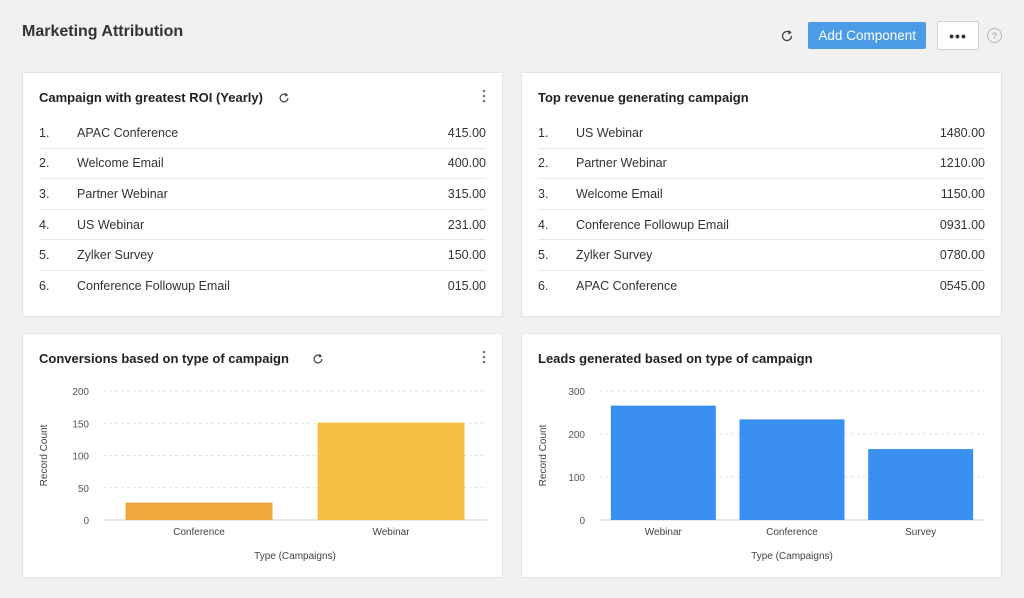 The width and height of the screenshot is (1024, 598). What do you see at coordinates (466, 255) in the screenshot?
I see `campaign-value: 150.00` at bounding box center [466, 255].